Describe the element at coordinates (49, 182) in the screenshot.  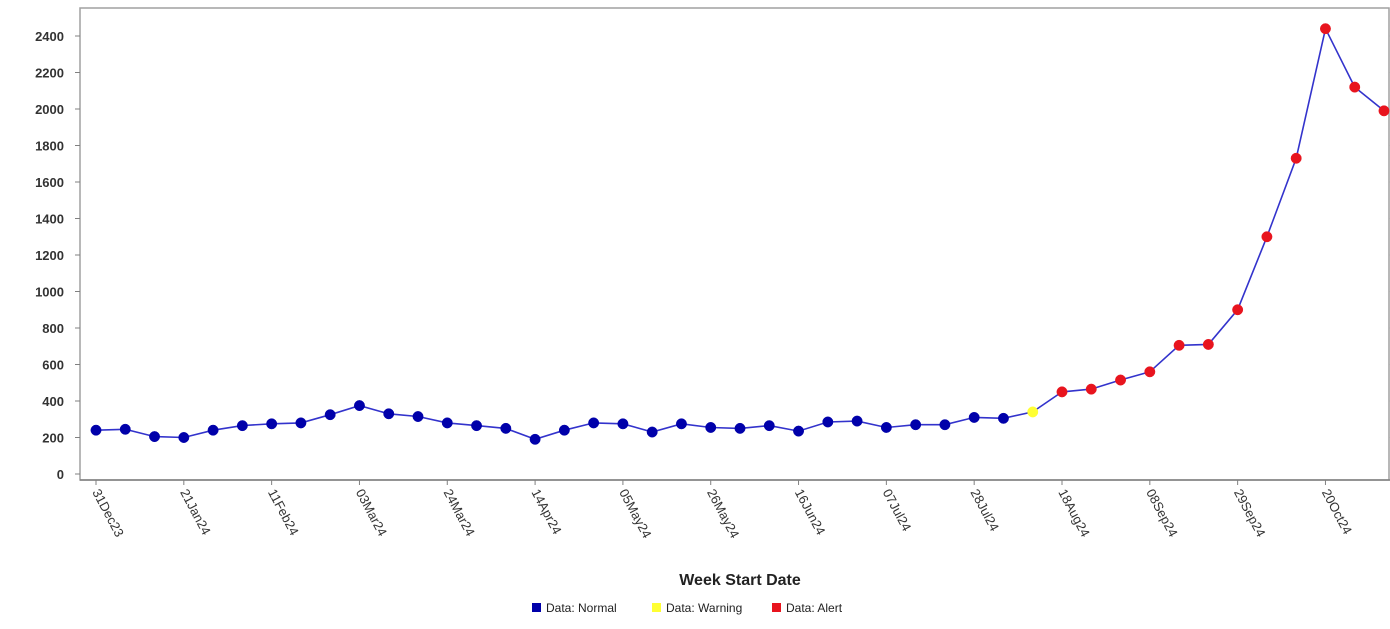
I see `y-tick-label: 1600` at that location.